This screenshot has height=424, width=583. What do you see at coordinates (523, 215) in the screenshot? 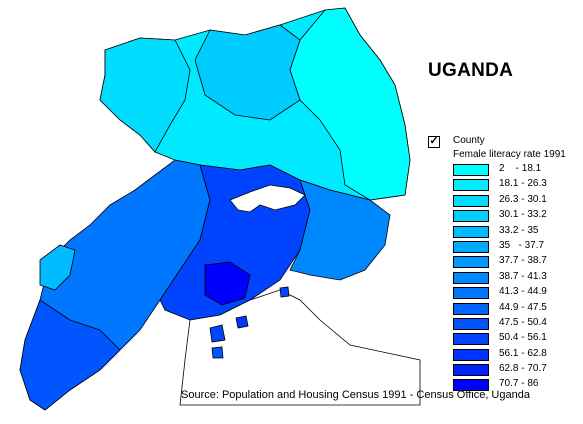
I see `legend-range-label: 30.1 - 33.2` at bounding box center [523, 215].